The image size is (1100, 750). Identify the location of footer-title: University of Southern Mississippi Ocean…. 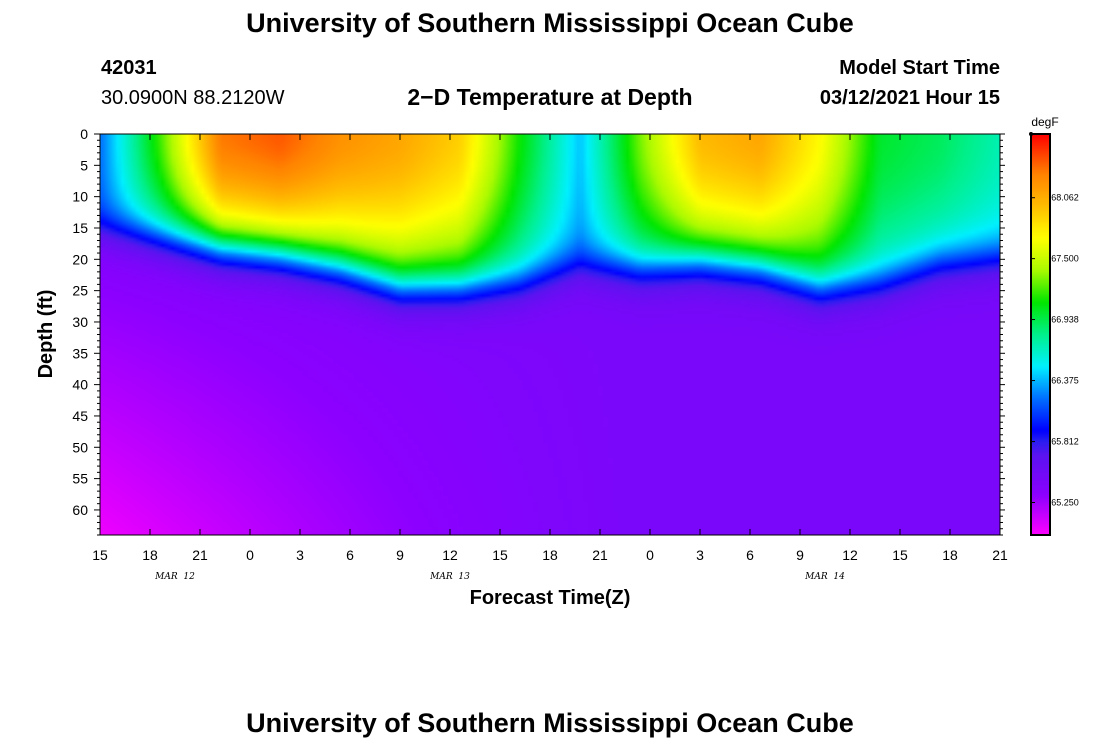
(550, 723).